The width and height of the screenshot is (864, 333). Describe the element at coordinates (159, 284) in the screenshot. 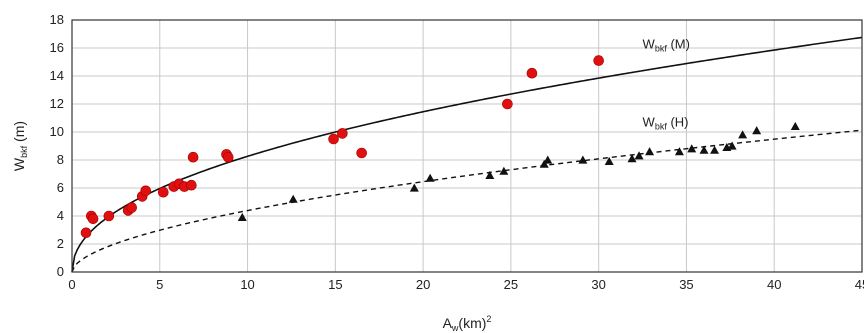

I see `x-tick-label: 5` at that location.